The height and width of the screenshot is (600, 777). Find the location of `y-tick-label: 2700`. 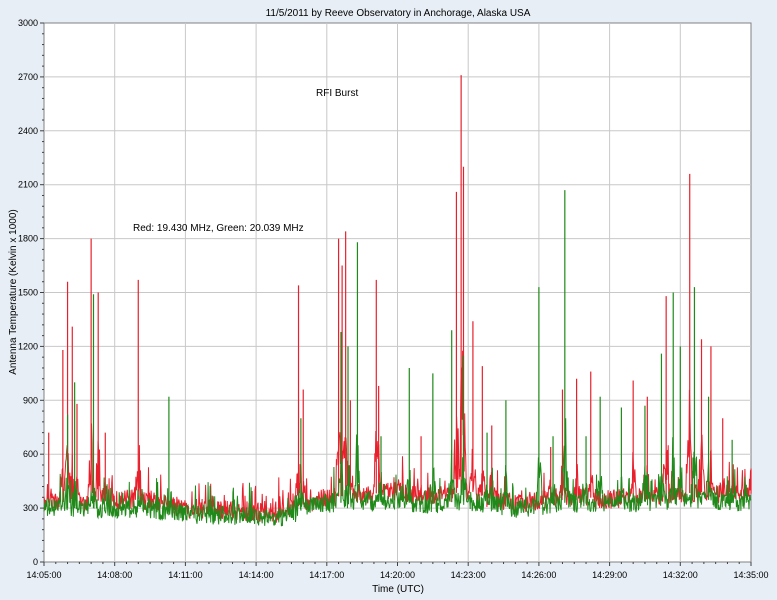

y-tick-label: 2700 is located at coordinates (28, 77).